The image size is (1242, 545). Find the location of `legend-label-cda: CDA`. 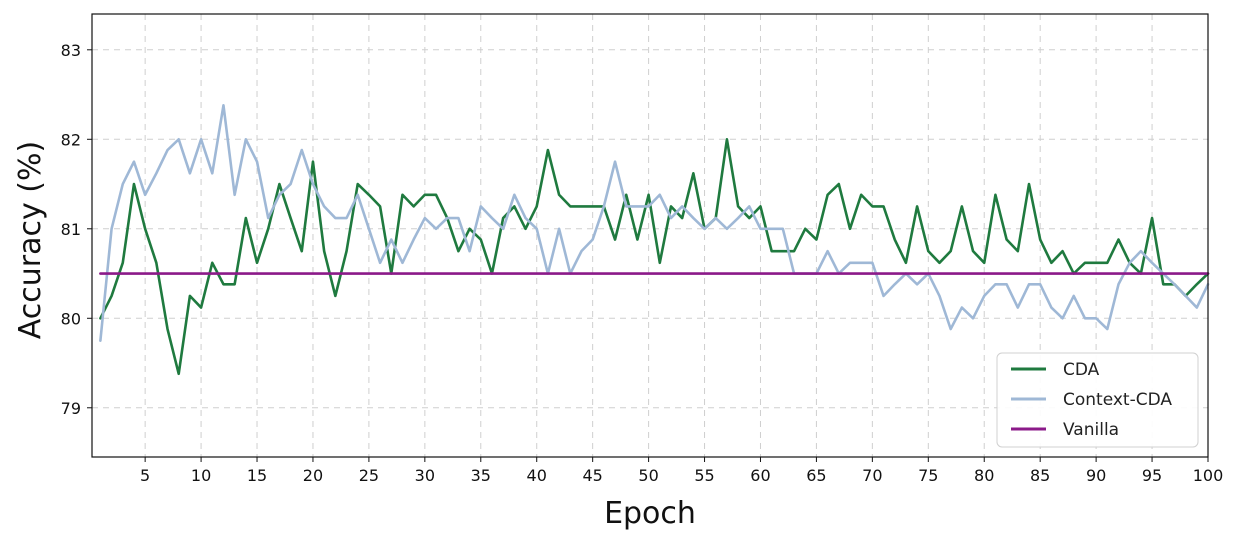

legend-label-cda: CDA is located at coordinates (1081, 370).